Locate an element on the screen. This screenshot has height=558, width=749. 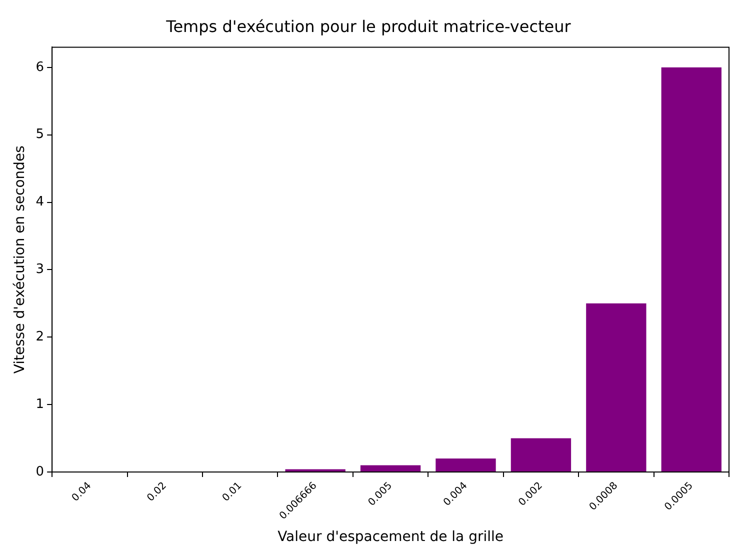
y-tick-label: 5 is located at coordinates (40, 134).